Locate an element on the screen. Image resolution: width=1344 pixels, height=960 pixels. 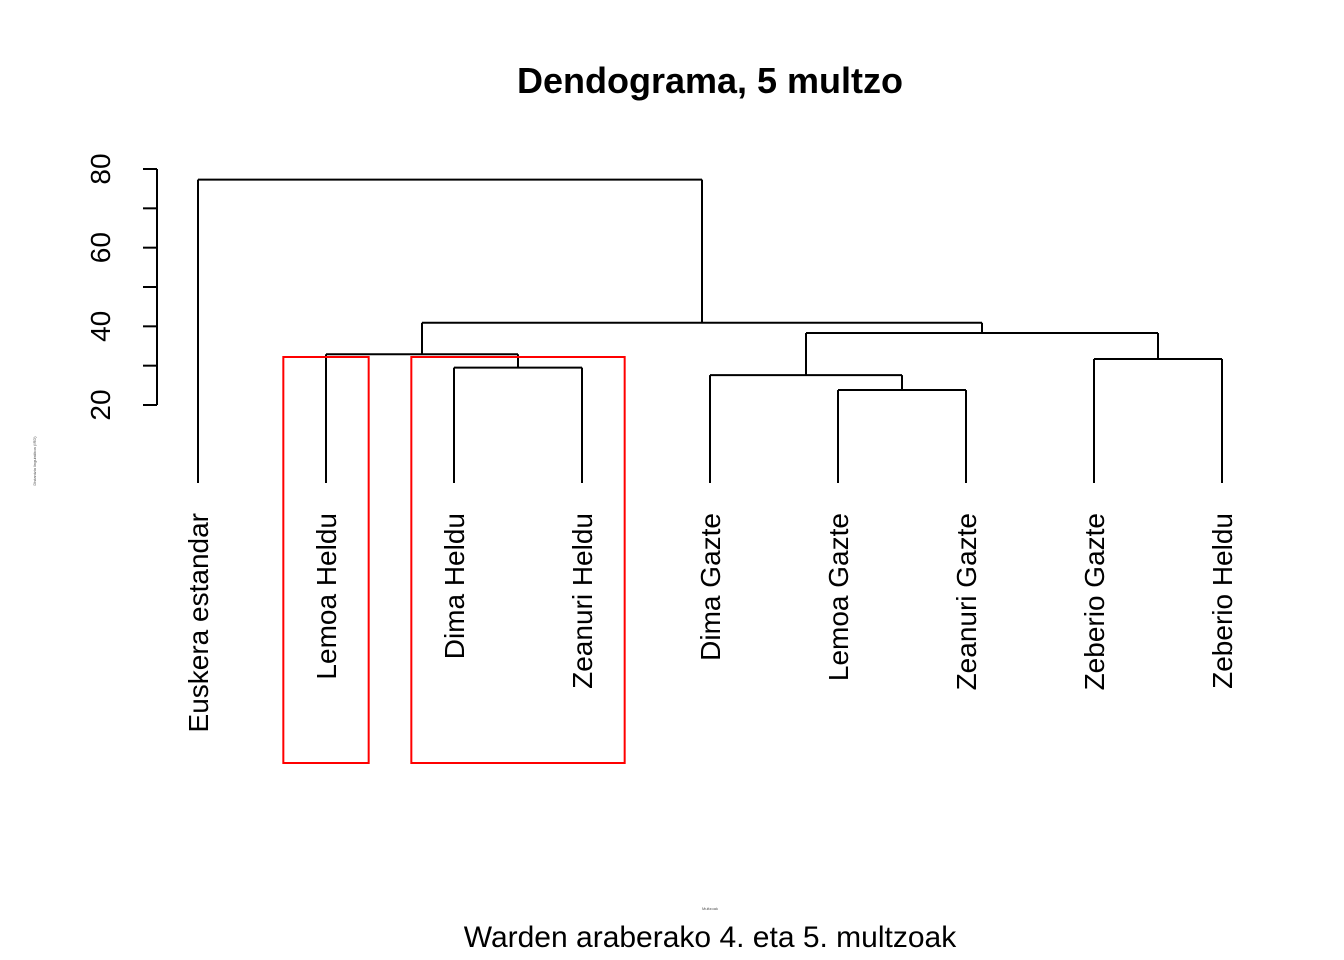
leaf-label: Zeberio Heldu is located at coordinates (1222, 601).